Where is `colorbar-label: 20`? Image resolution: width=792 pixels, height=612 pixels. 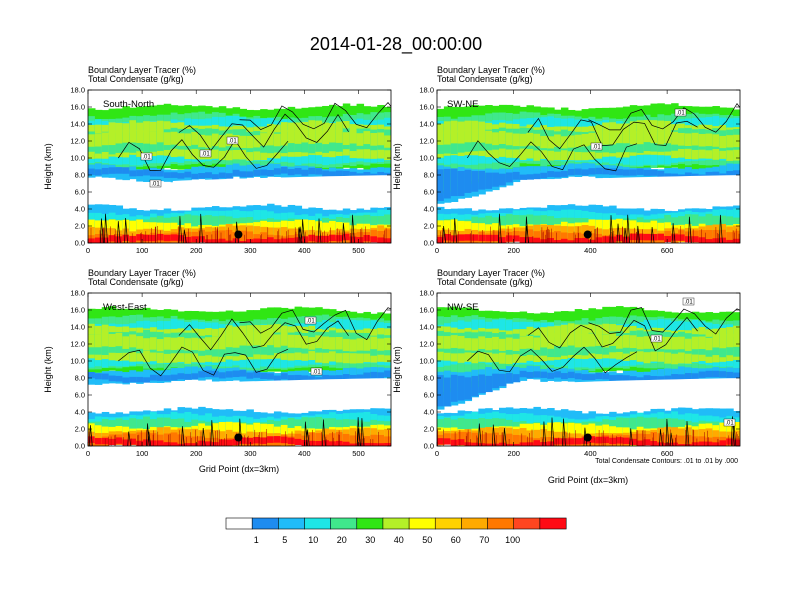
colorbar-label: 20 is located at coordinates (342, 540).